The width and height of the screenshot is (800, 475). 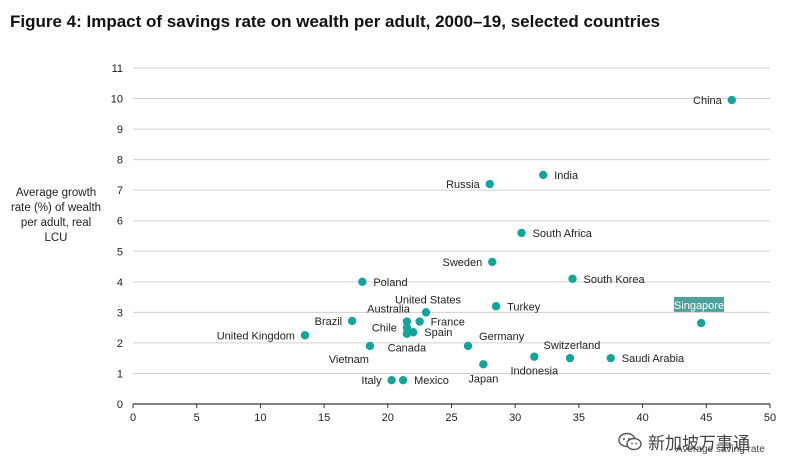 I want to click on point-label: Germany, so click(x=502, y=337).